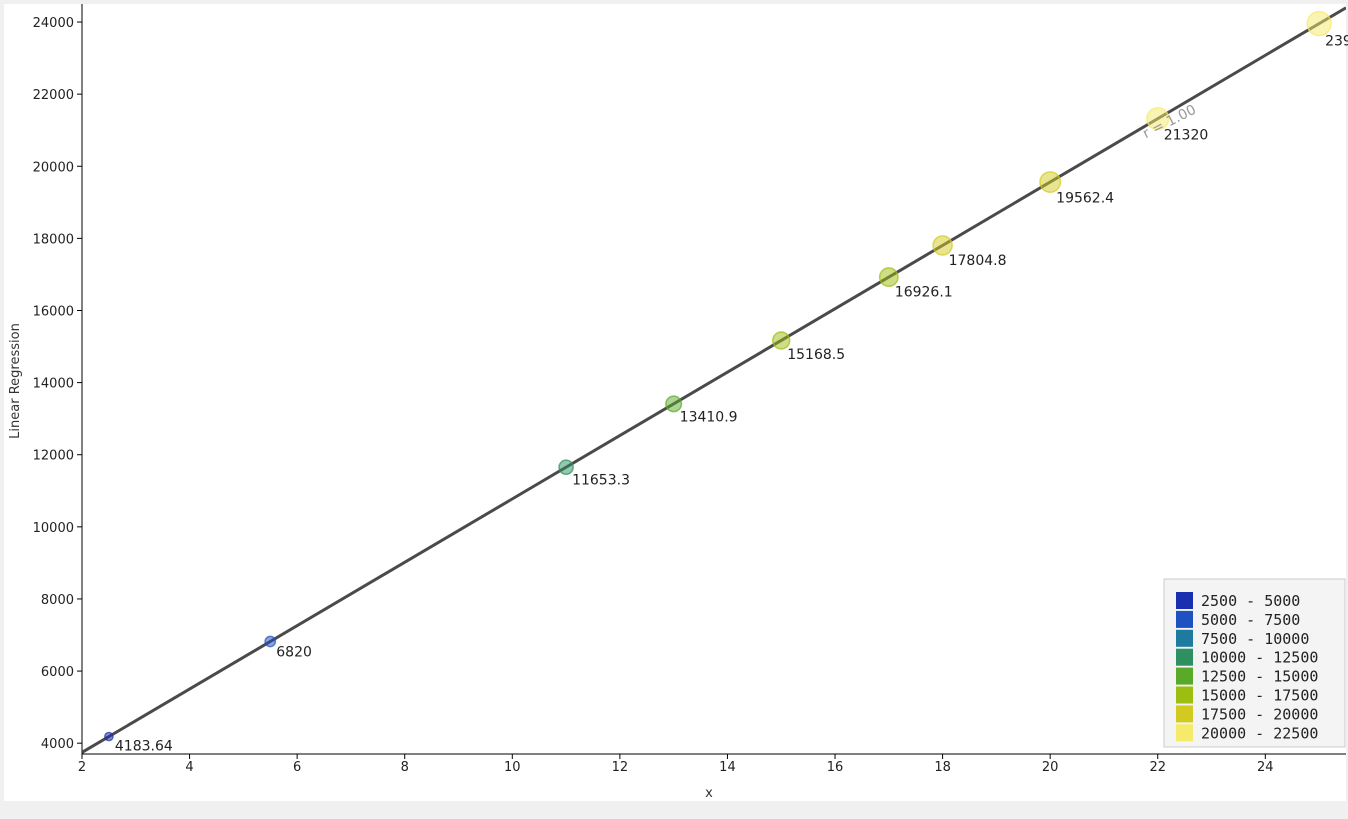 Image resolution: width=1348 pixels, height=819 pixels. What do you see at coordinates (601, 480) in the screenshot?
I see `data-label: 11653.3` at bounding box center [601, 480].